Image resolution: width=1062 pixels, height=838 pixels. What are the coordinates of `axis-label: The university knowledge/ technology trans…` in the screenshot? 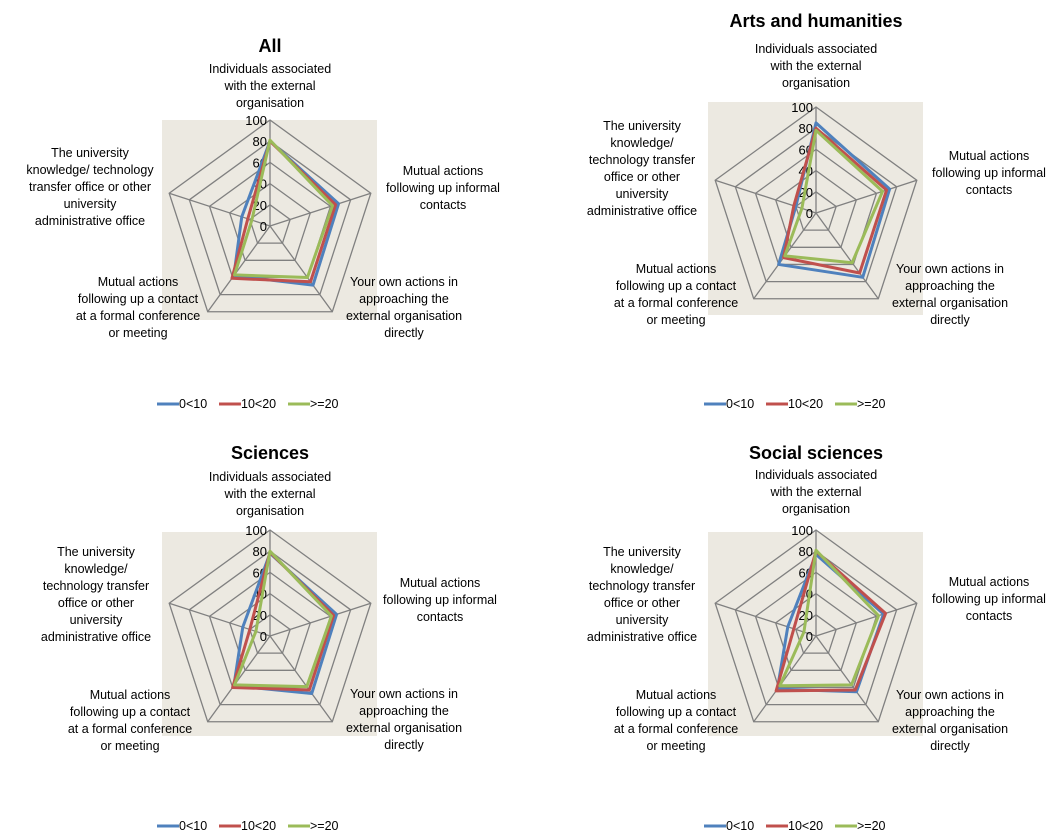 It's located at (90, 187).